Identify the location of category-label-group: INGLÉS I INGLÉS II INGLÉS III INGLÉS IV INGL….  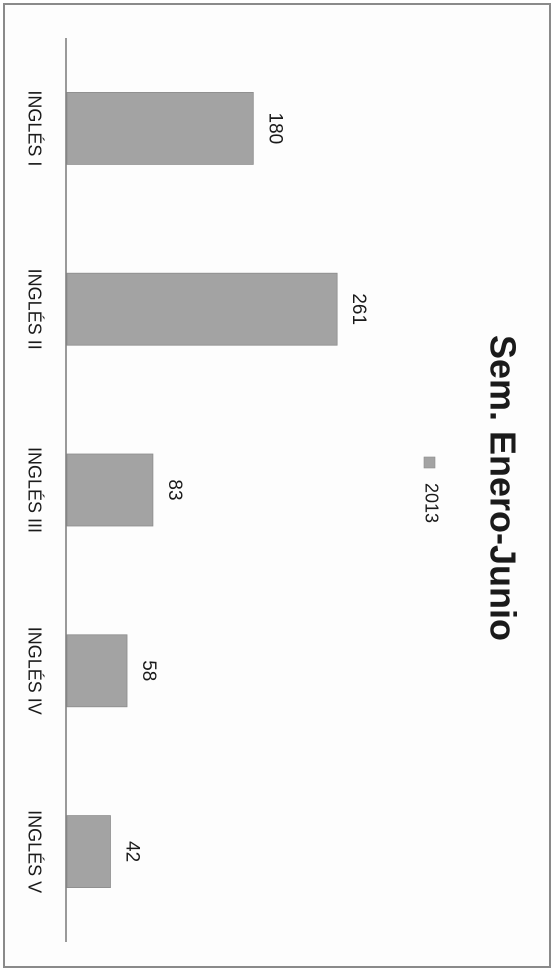
(34, 491).